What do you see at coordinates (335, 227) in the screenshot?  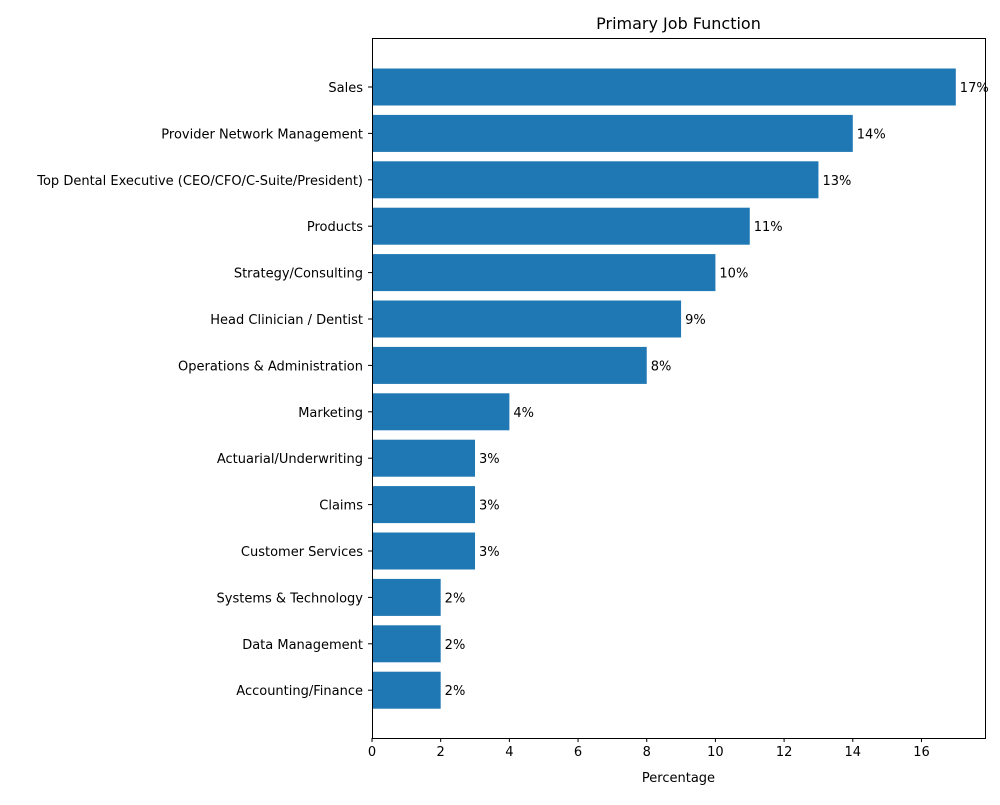 I see `category-label: Products` at bounding box center [335, 227].